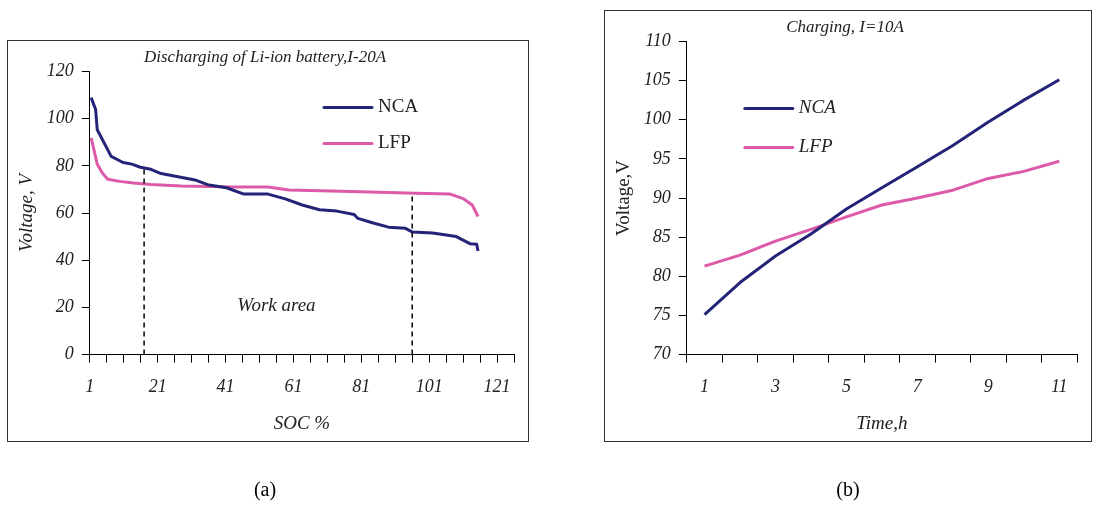  Describe the element at coordinates (917, 386) in the screenshot. I see `x-tick-label: 7` at that location.